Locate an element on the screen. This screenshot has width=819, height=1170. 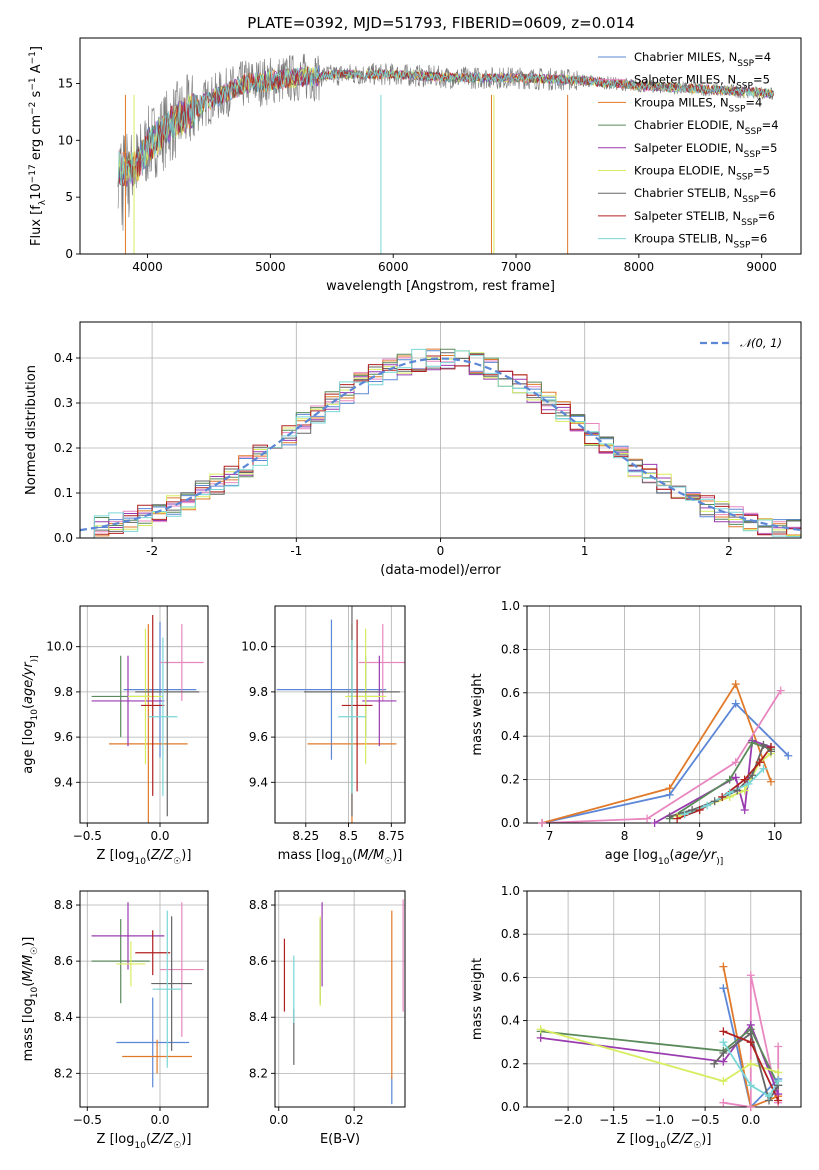
x-axis-label: age [log10(age/yr)] is located at coordinates (664, 857).